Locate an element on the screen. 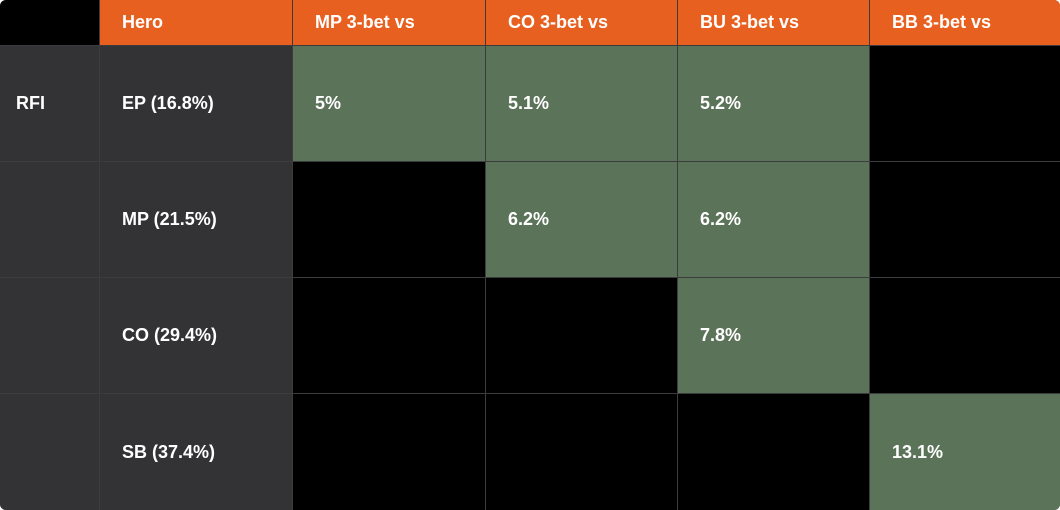  column-header: CO 3-bet vs is located at coordinates (581, 22).